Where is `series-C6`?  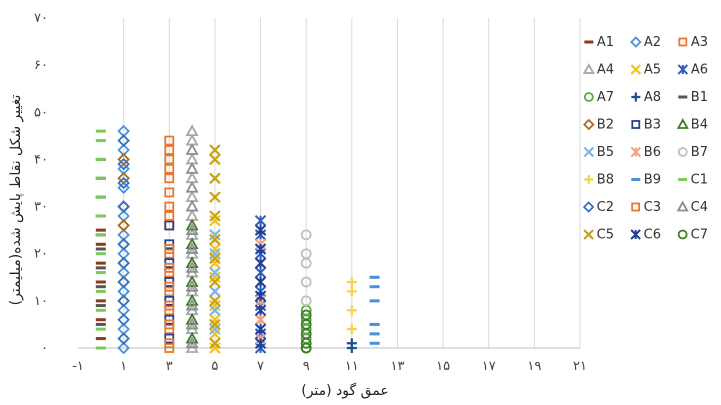 series-C6 is located at coordinates (260, 286).